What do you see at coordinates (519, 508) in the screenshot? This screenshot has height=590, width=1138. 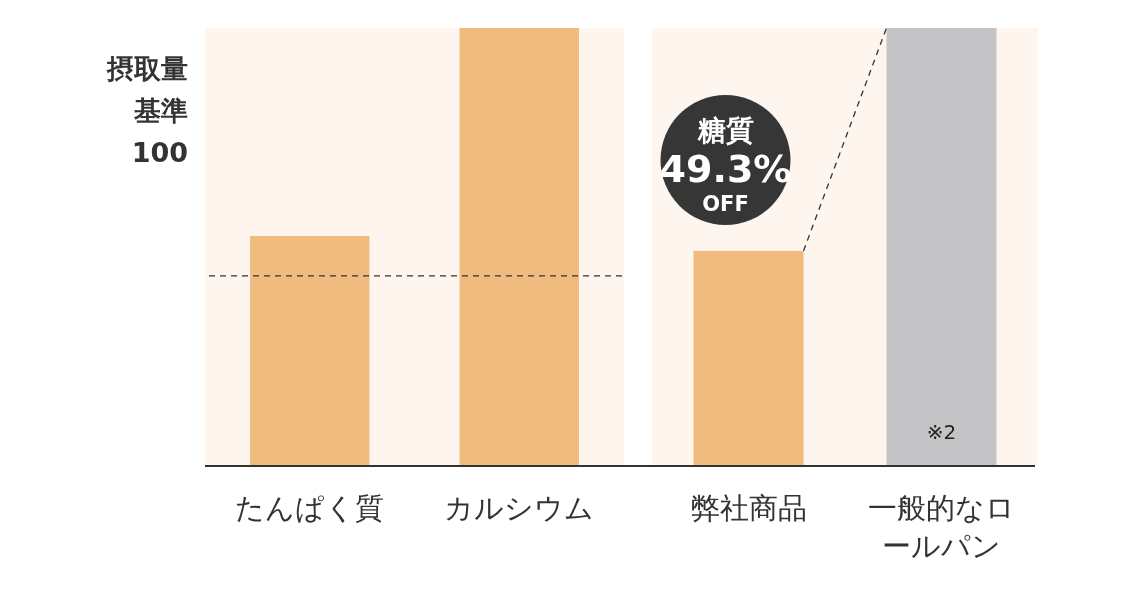 I see `x-tick-label: カルシウム` at bounding box center [519, 508].